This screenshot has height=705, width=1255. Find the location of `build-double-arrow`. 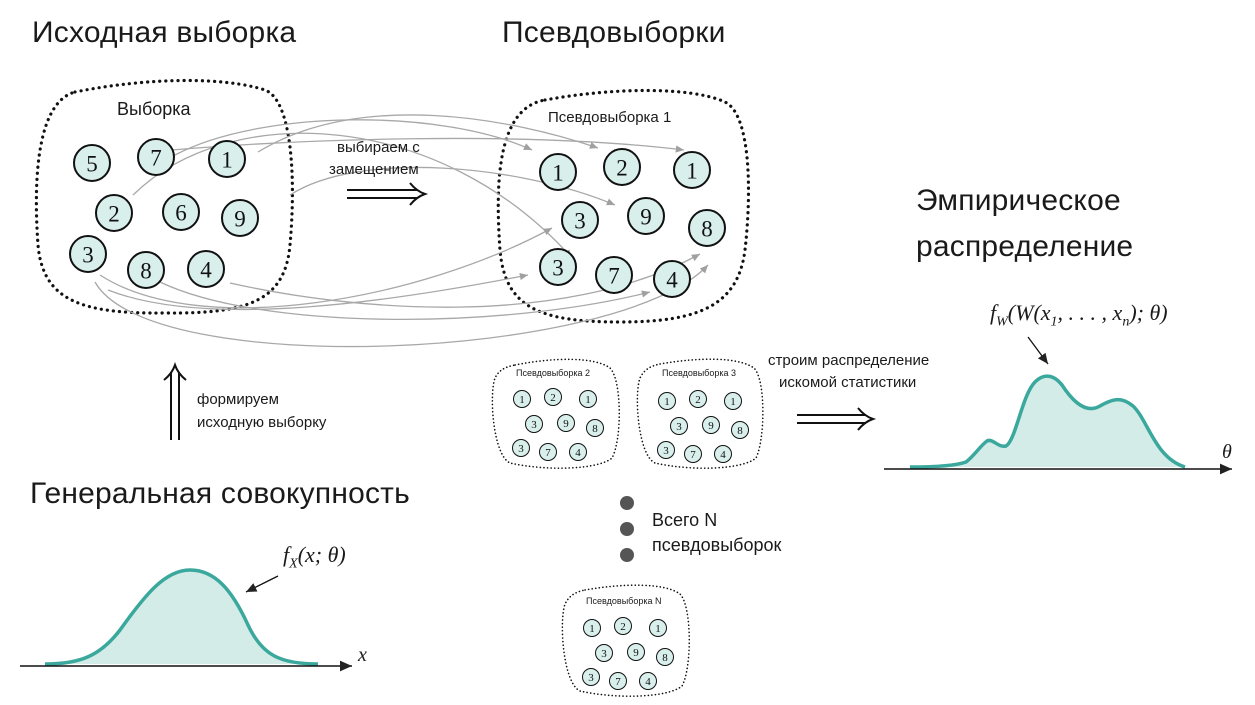

build-double-arrow is located at coordinates (837, 419).